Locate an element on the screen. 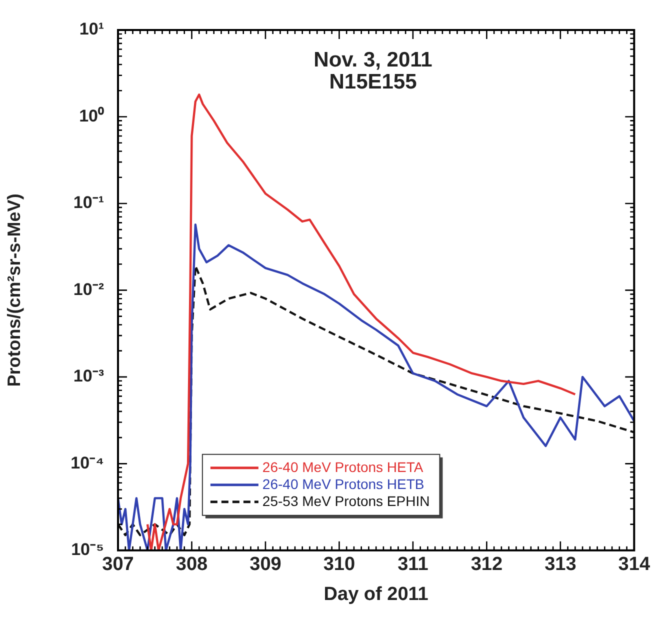  x-tick-label: 314 is located at coordinates (634, 565).